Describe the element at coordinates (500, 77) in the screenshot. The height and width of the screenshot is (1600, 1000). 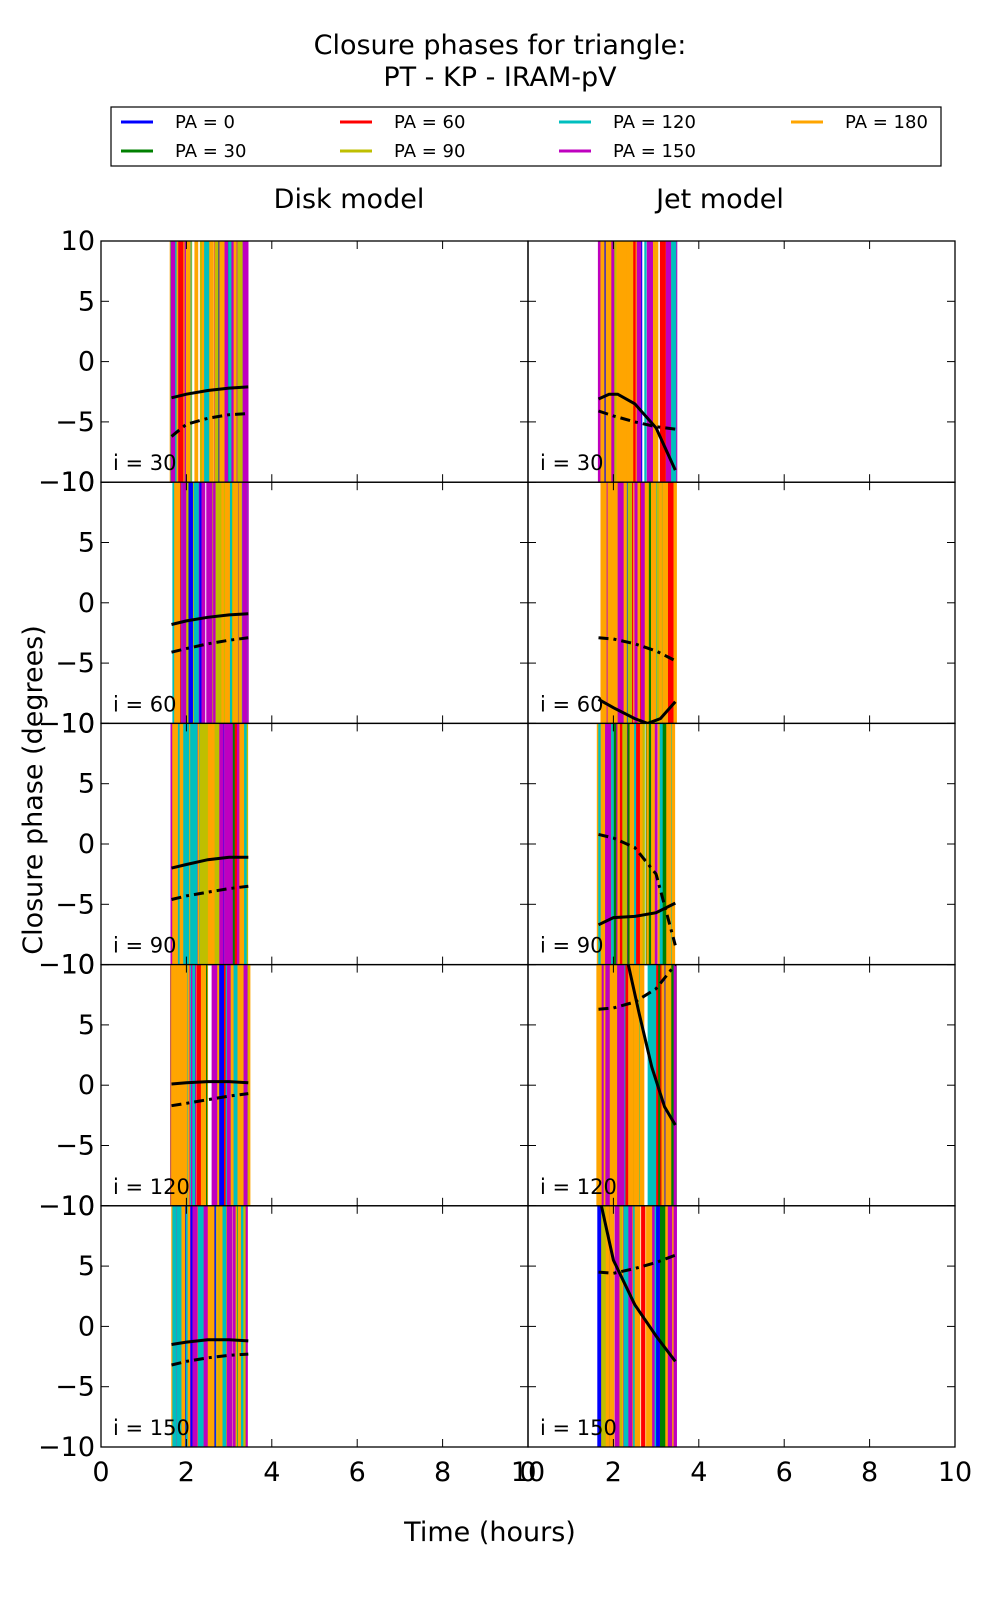
I see `chart-subtitle: PT - KP - IRAM-pV` at that location.